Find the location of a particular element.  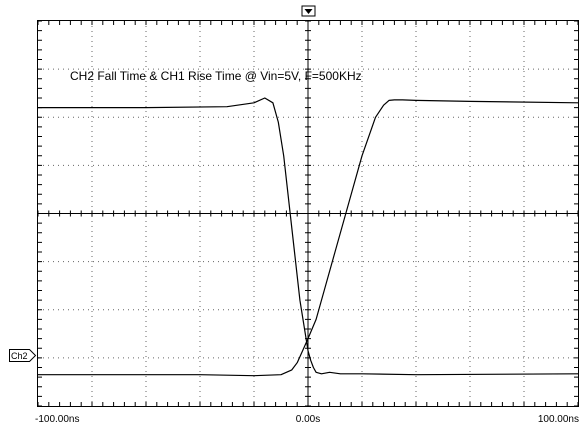

trigger-position-marker is located at coordinates (308, 11).